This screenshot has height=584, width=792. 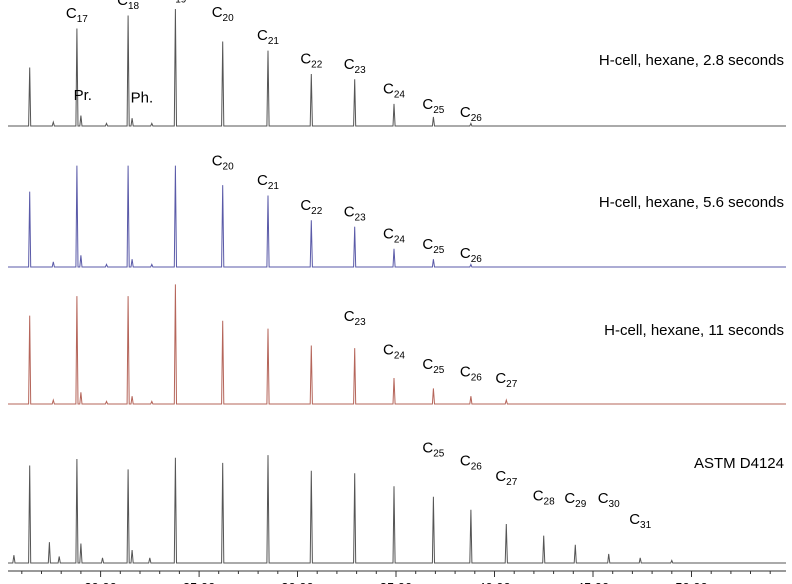 What do you see at coordinates (77, 15) in the screenshot?
I see `peak-label: C17` at bounding box center [77, 15].